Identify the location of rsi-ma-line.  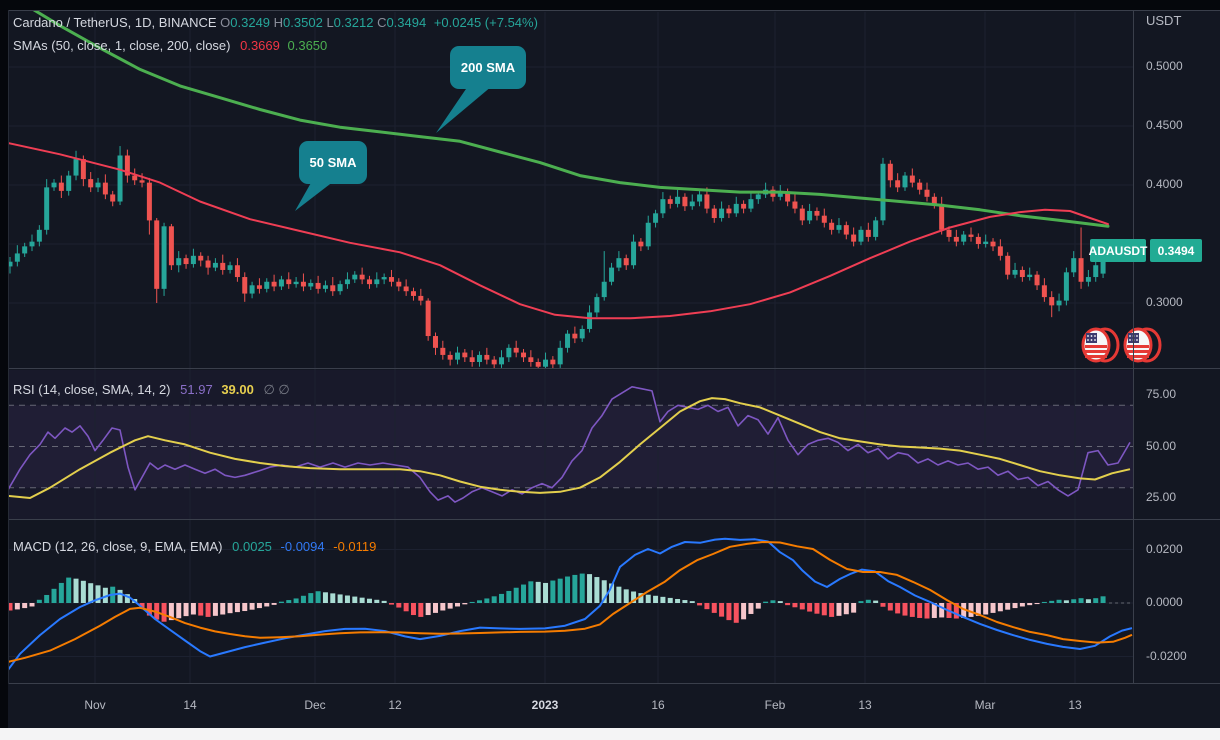
(569, 448).